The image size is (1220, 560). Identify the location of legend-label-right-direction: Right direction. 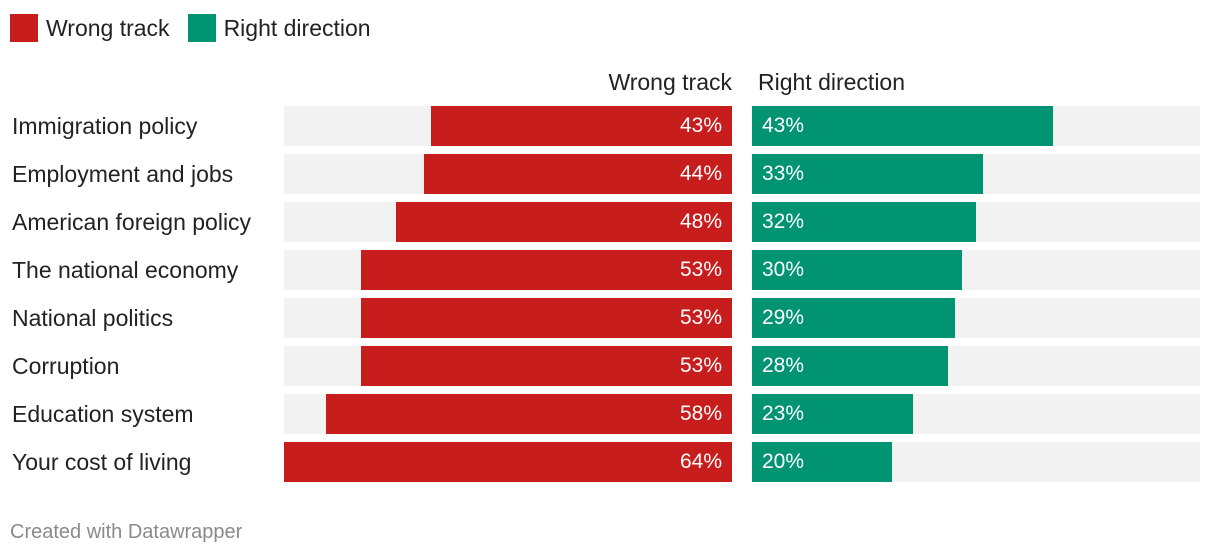
(297, 27).